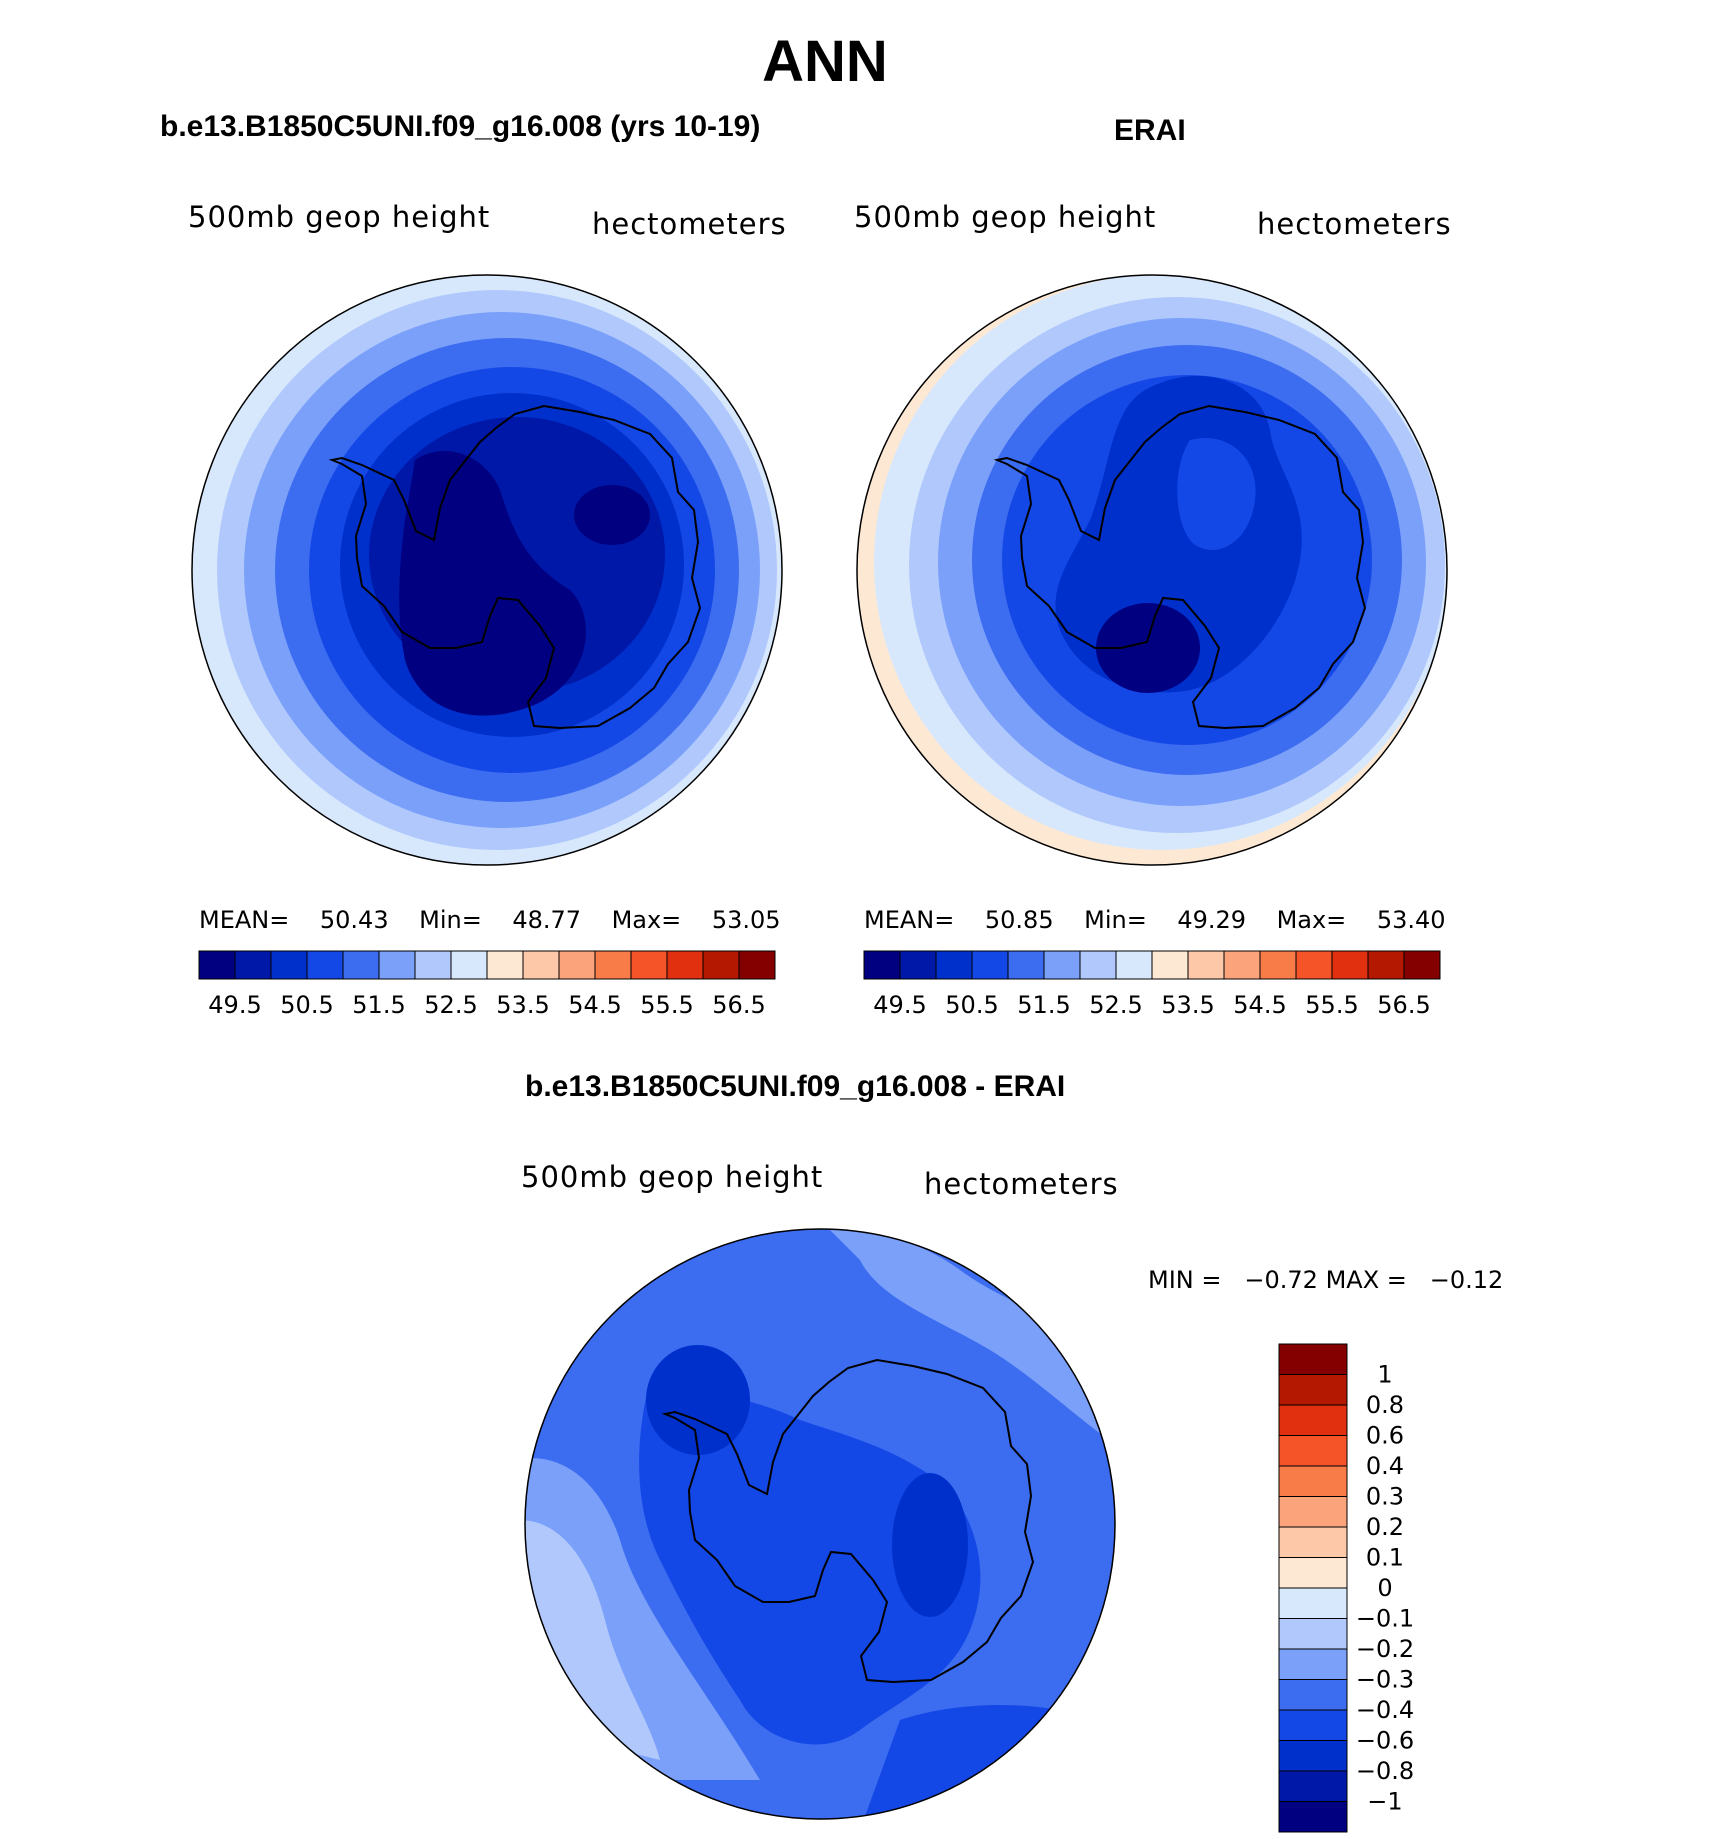  What do you see at coordinates (487, 570) in the screenshot?
I see `model-polar-map` at bounding box center [487, 570].